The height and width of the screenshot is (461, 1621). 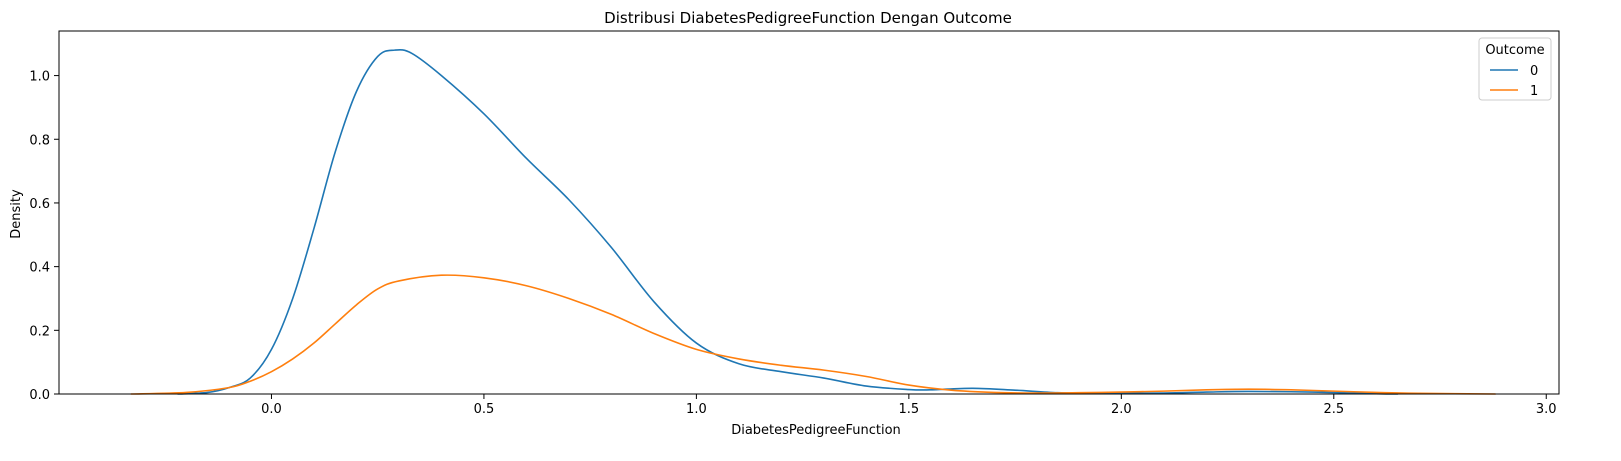 I want to click on legend-title: Outcome, so click(x=1514, y=50).